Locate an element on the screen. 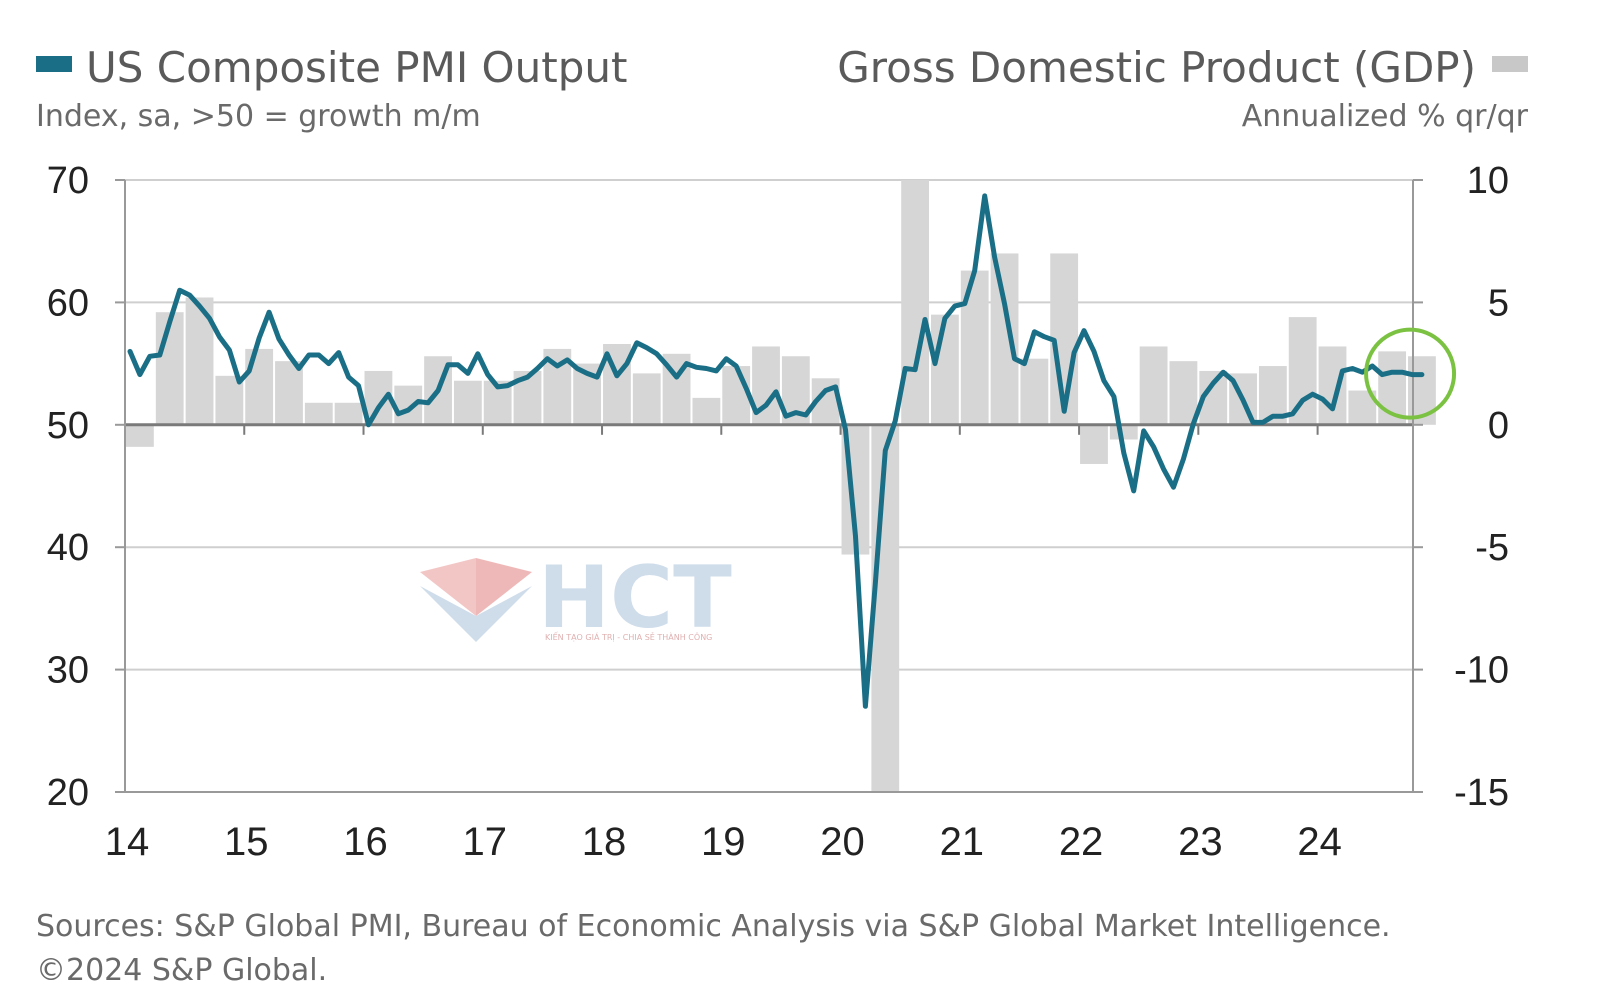  x-tick-label: 23 is located at coordinates (1200, 842).